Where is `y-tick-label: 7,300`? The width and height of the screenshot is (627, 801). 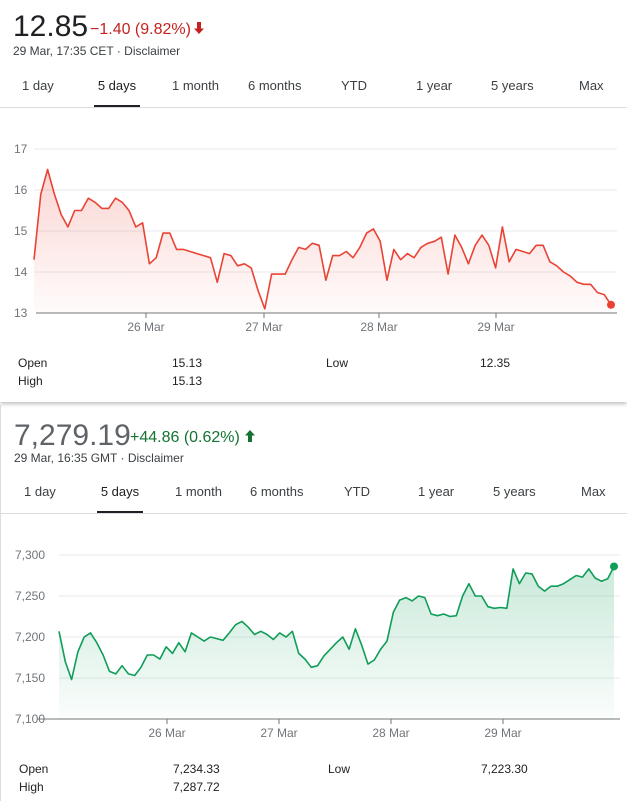 y-tick-label: 7,300 is located at coordinates (30, 555).